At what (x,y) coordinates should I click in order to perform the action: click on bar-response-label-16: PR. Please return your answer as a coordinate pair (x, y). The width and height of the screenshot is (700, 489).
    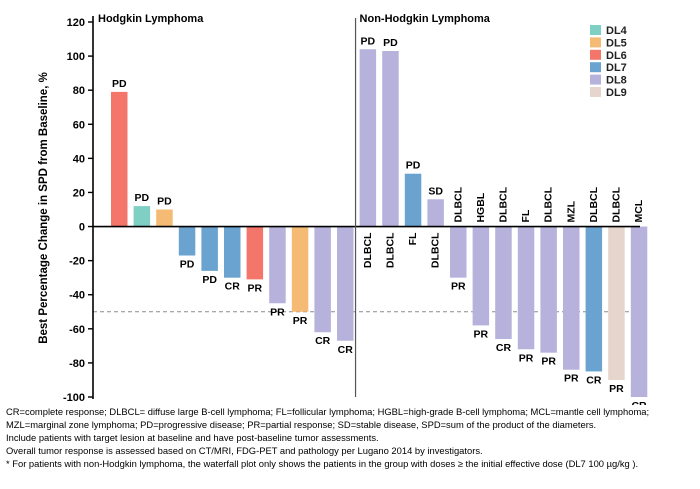
    Looking at the image, I should click on (458, 287).